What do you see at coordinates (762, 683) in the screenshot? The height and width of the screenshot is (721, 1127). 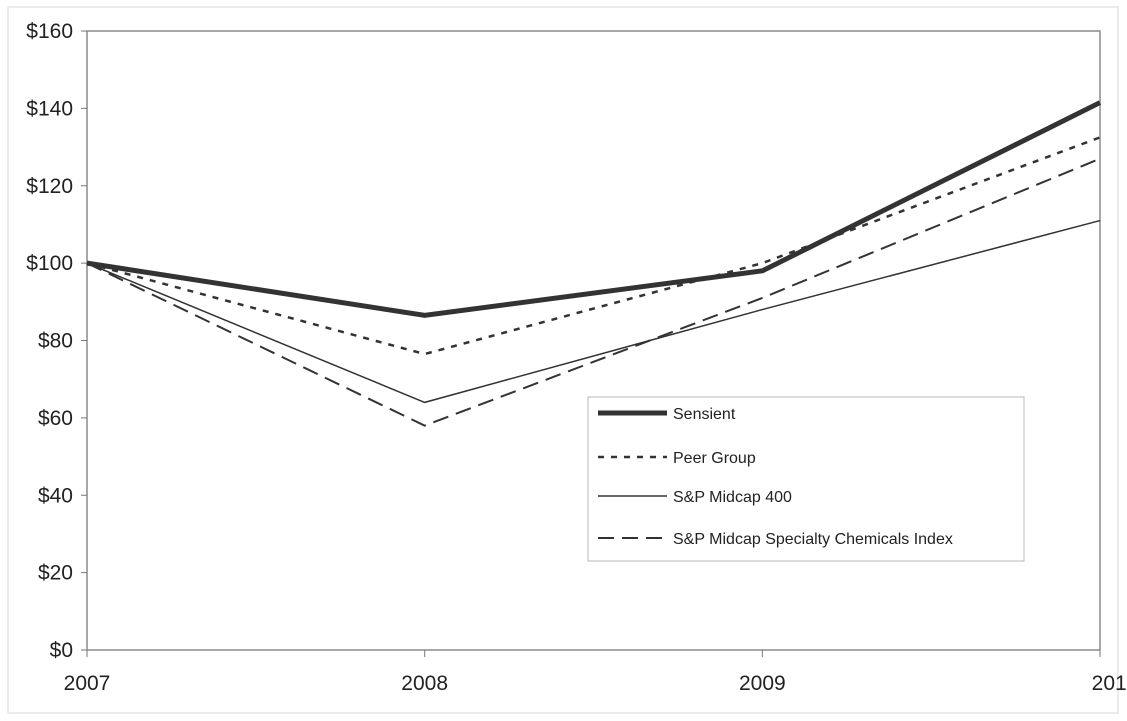 I see `x-tick-label: 2009` at bounding box center [762, 683].